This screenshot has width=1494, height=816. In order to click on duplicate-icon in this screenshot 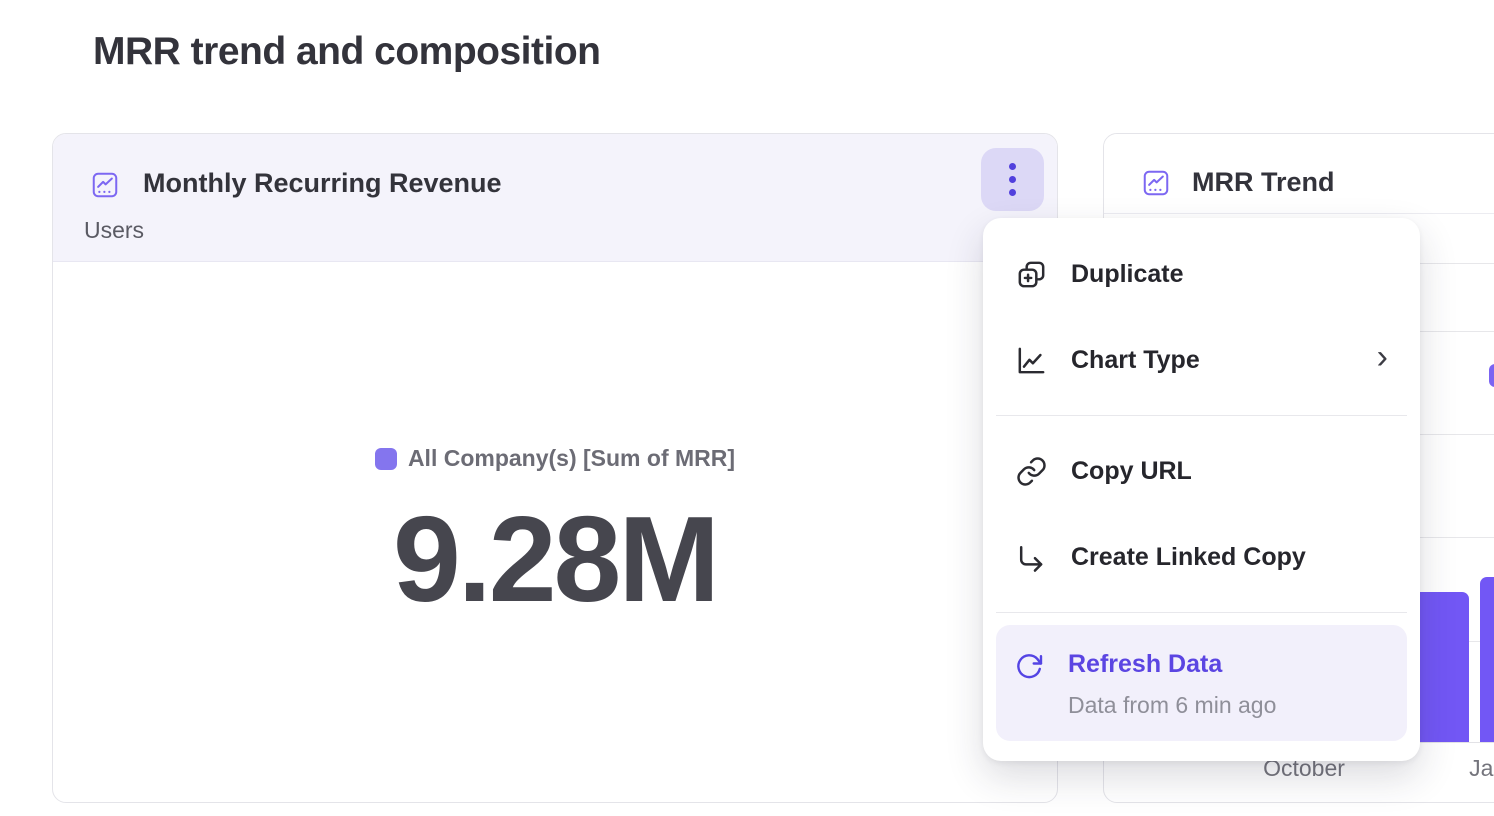, I will do `click(1031, 274)`.